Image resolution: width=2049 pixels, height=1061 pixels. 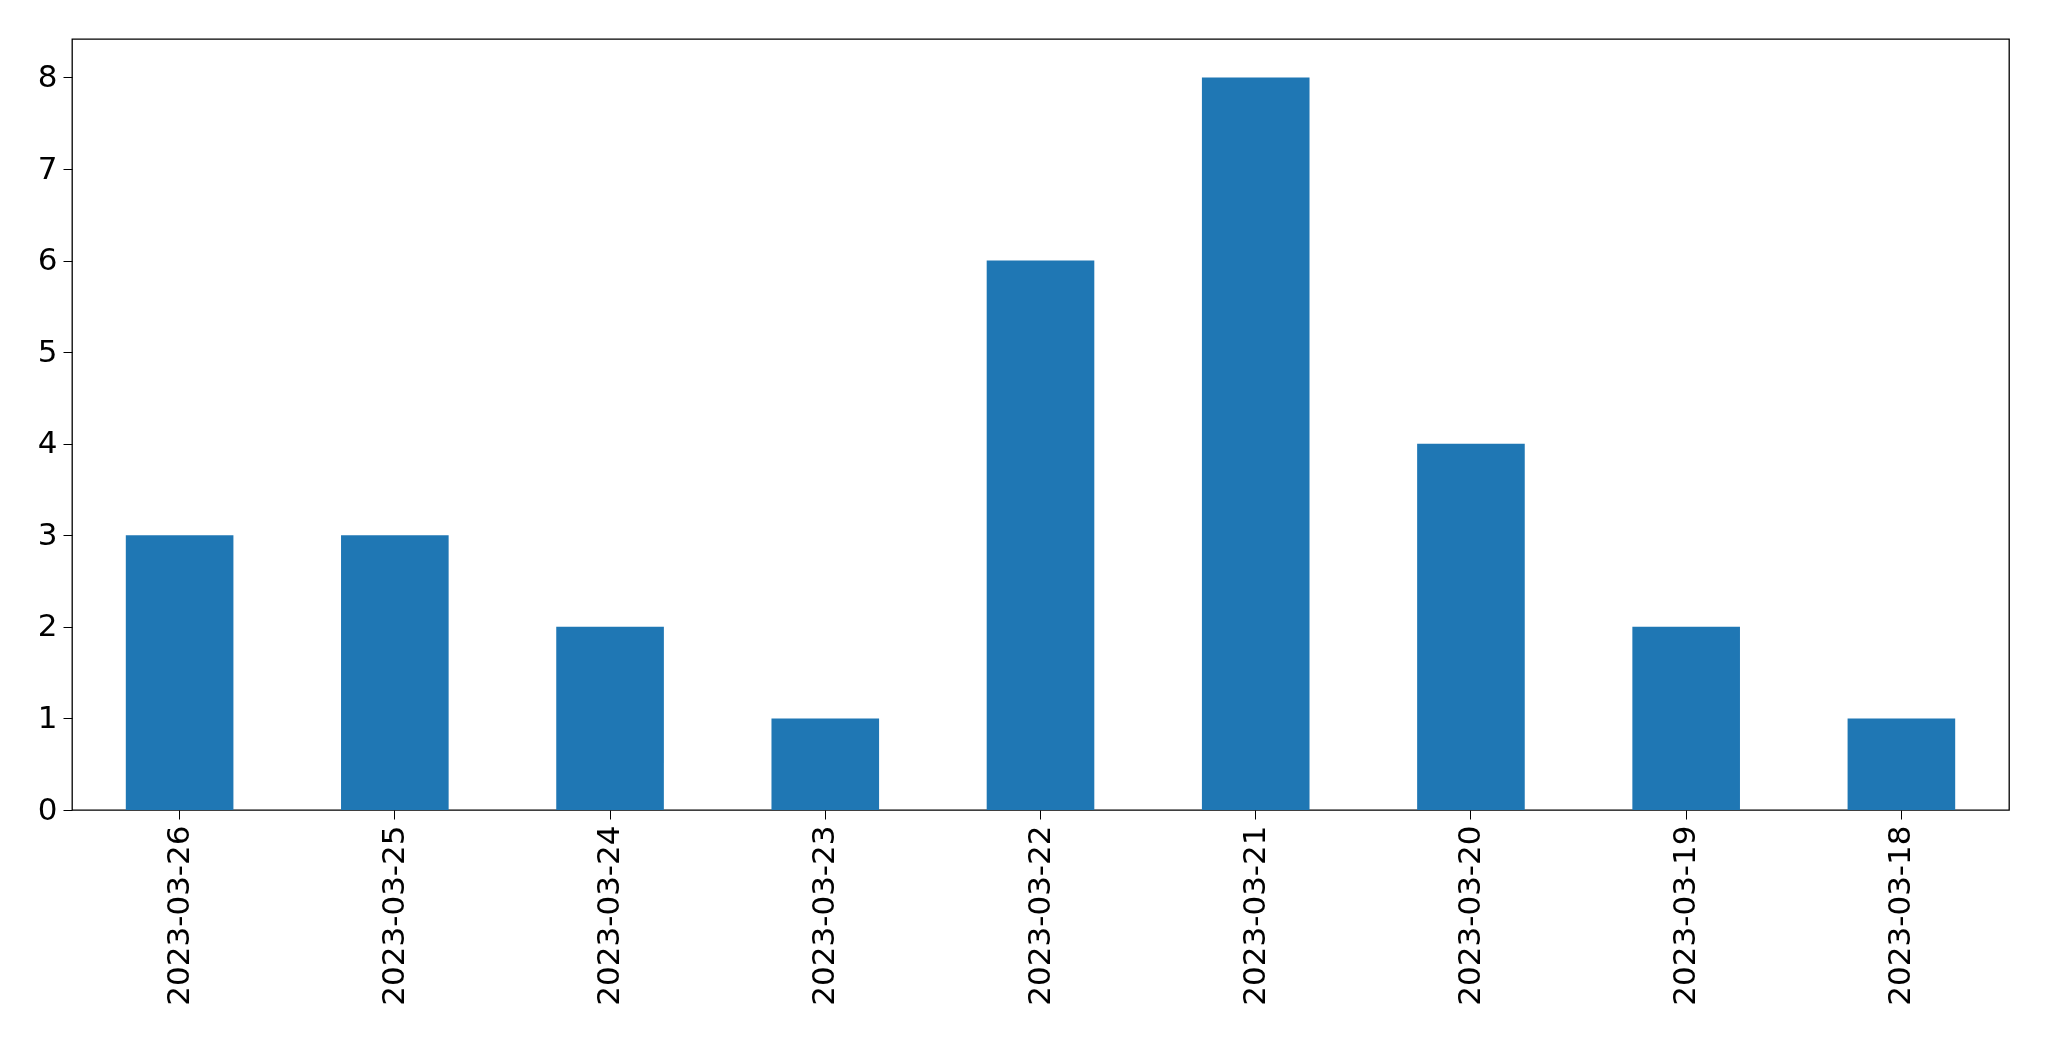 I want to click on x-tick-label: 2023-03-20, so click(x=1468, y=915).